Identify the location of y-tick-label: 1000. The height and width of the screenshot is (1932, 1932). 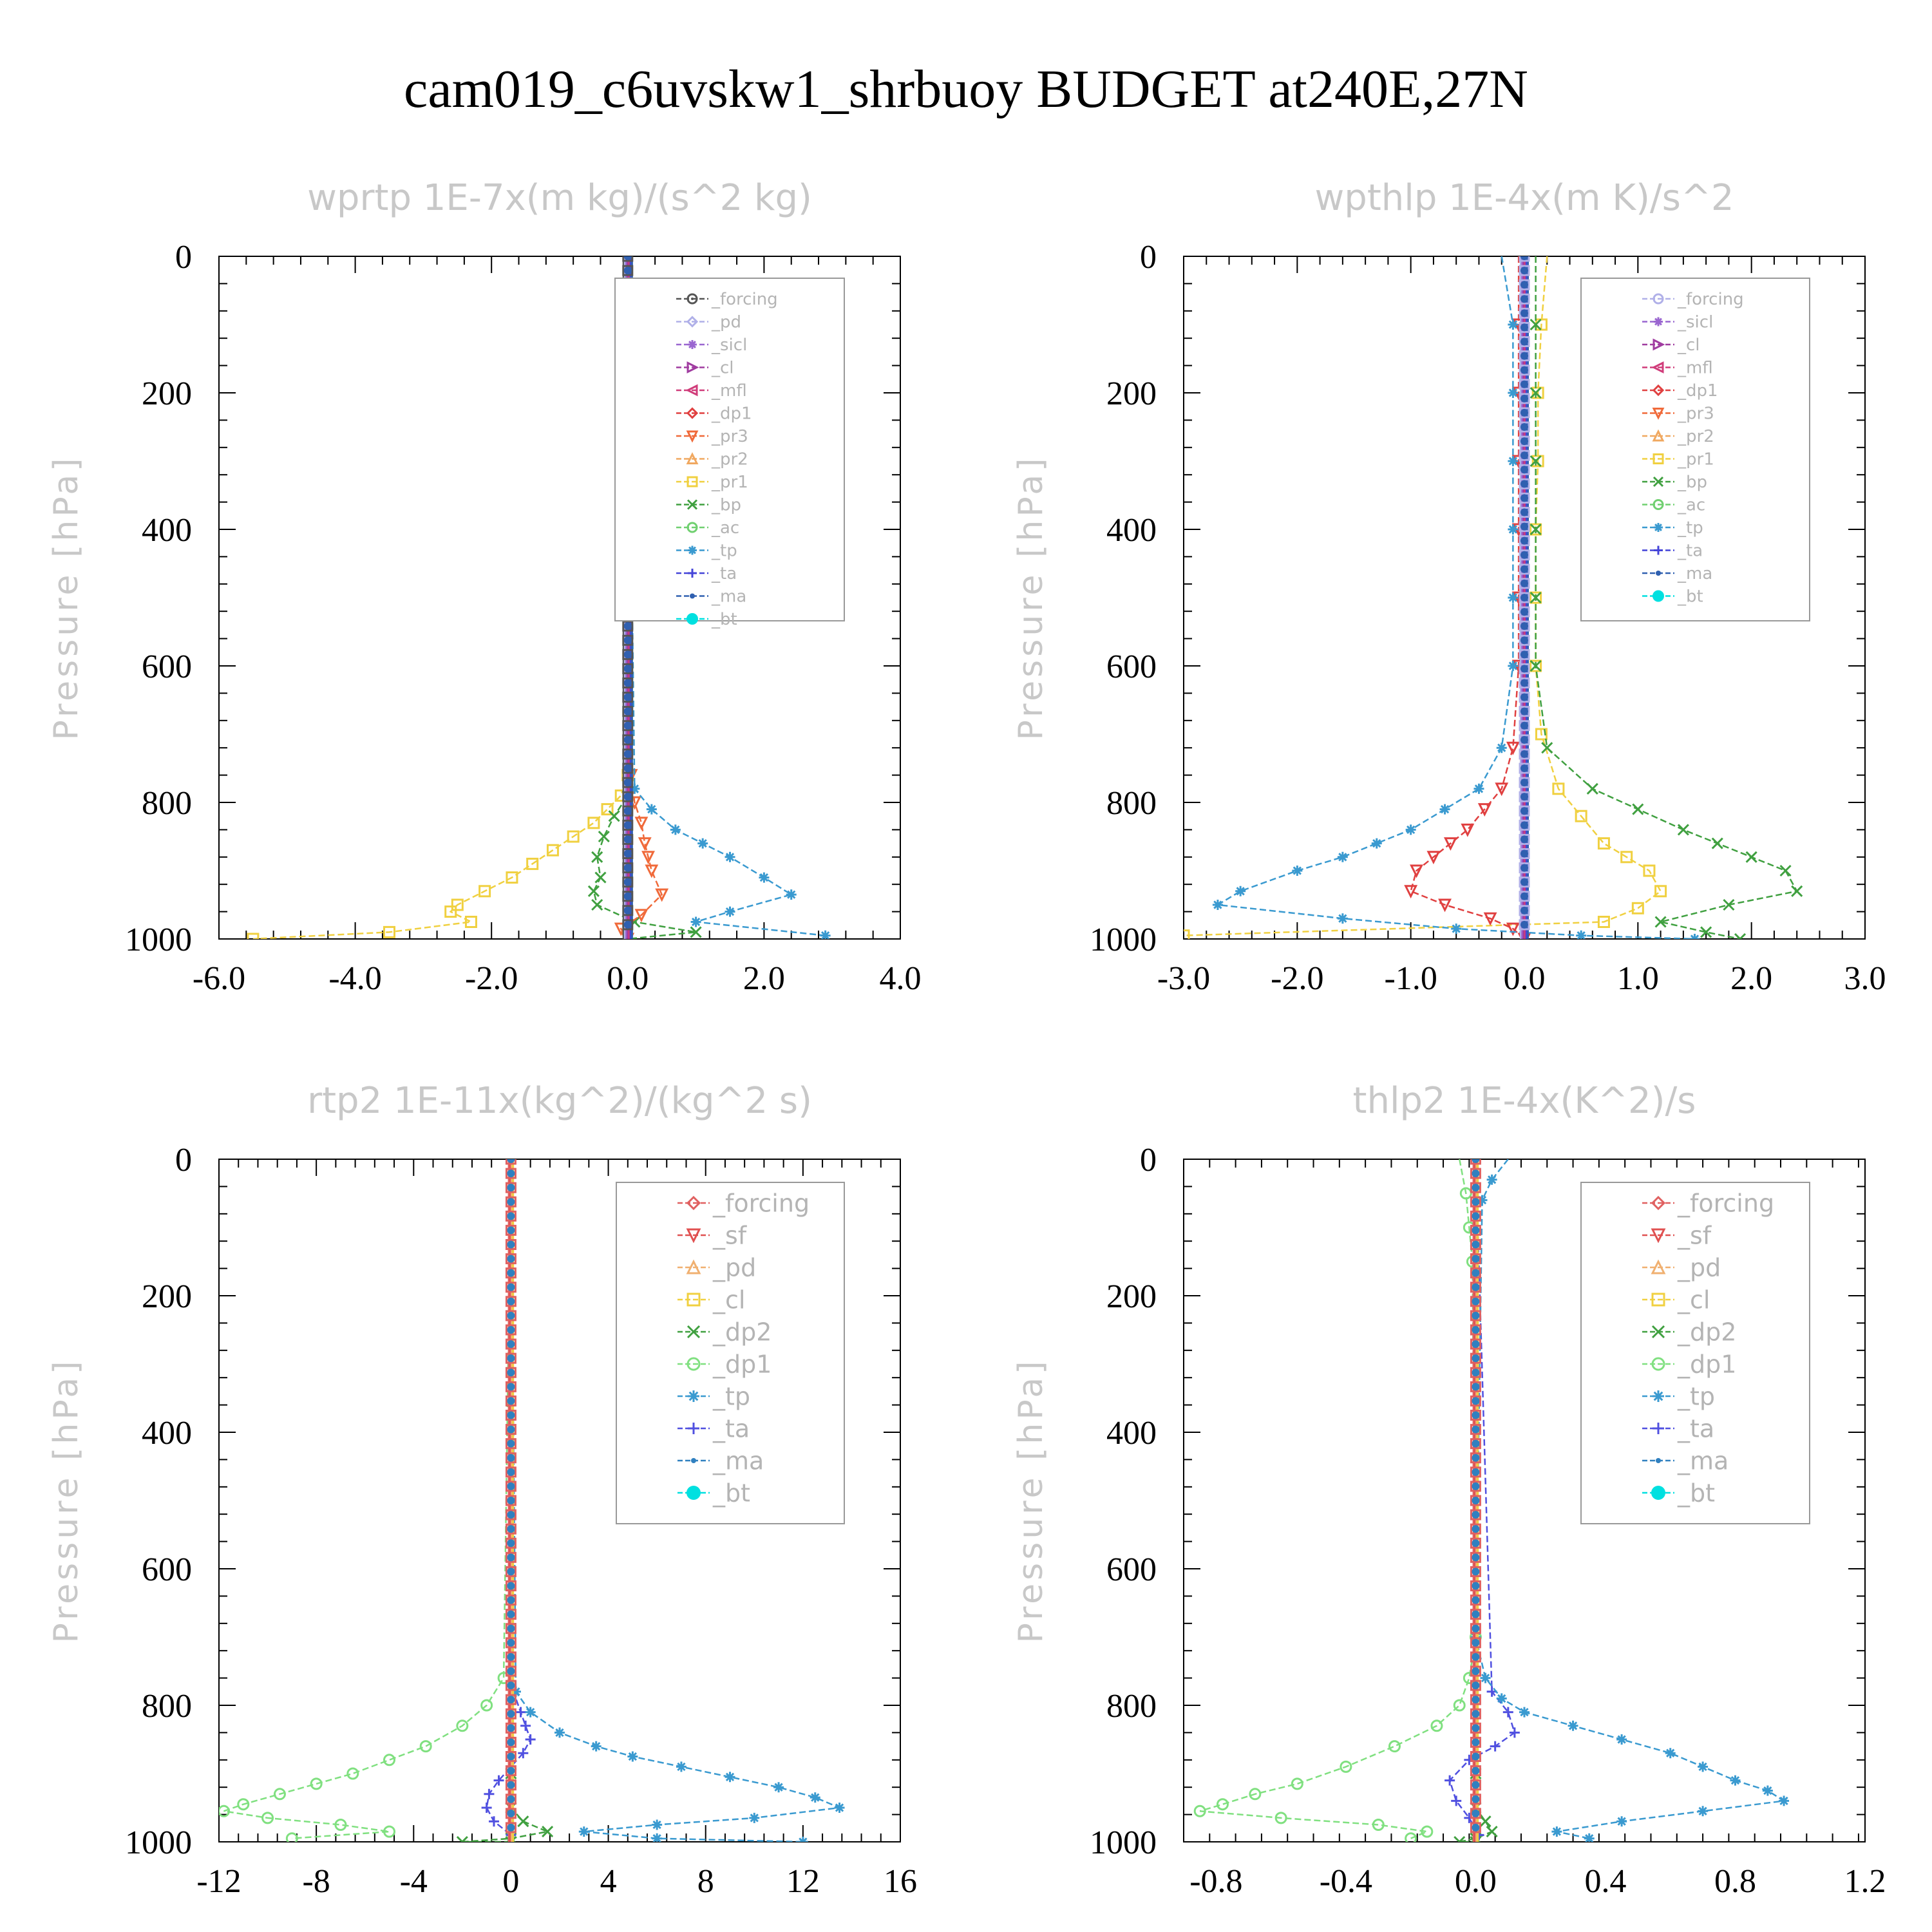
(159, 940).